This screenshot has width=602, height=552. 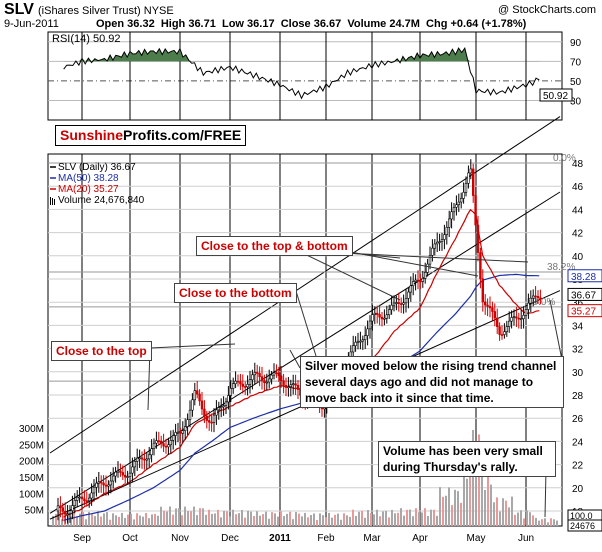 What do you see at coordinates (372, 538) in the screenshot?
I see `date-tick-label: Mar` at bounding box center [372, 538].